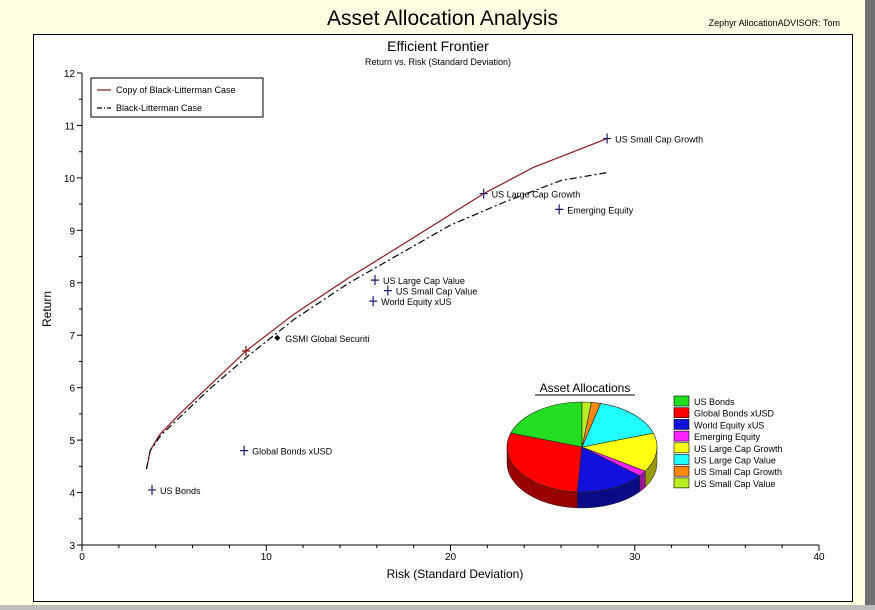 The width and height of the screenshot is (875, 610). I want to click on legend-label: Black-Litterman Case, so click(159, 108).